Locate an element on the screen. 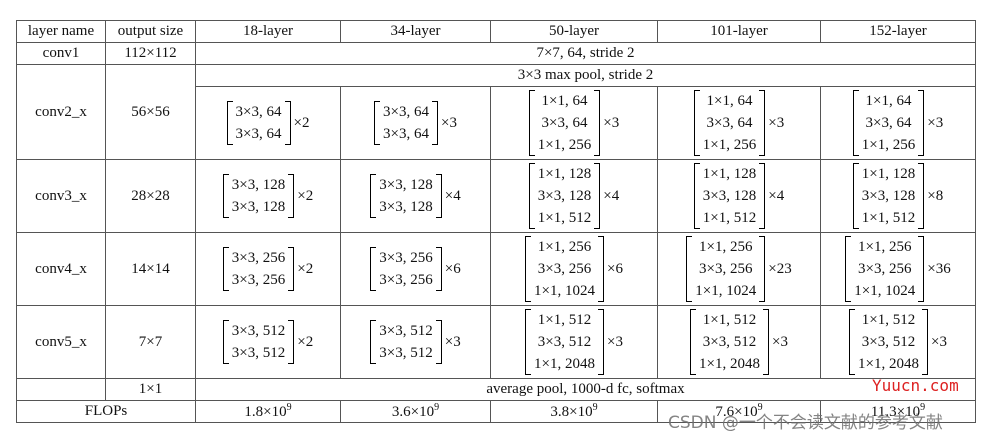 The image size is (984, 441). output-size: 56×56 is located at coordinates (150, 112).